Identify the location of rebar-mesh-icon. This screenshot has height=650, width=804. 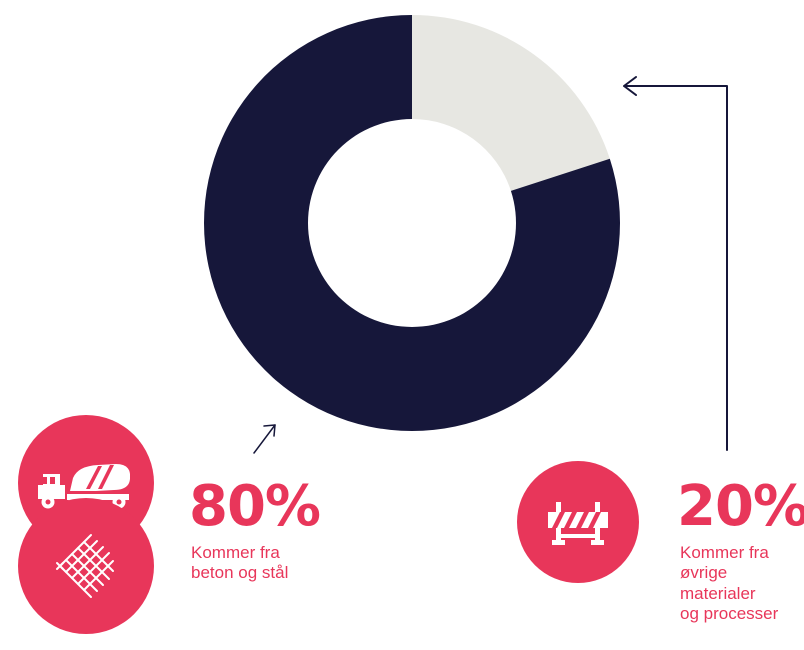
(86, 566).